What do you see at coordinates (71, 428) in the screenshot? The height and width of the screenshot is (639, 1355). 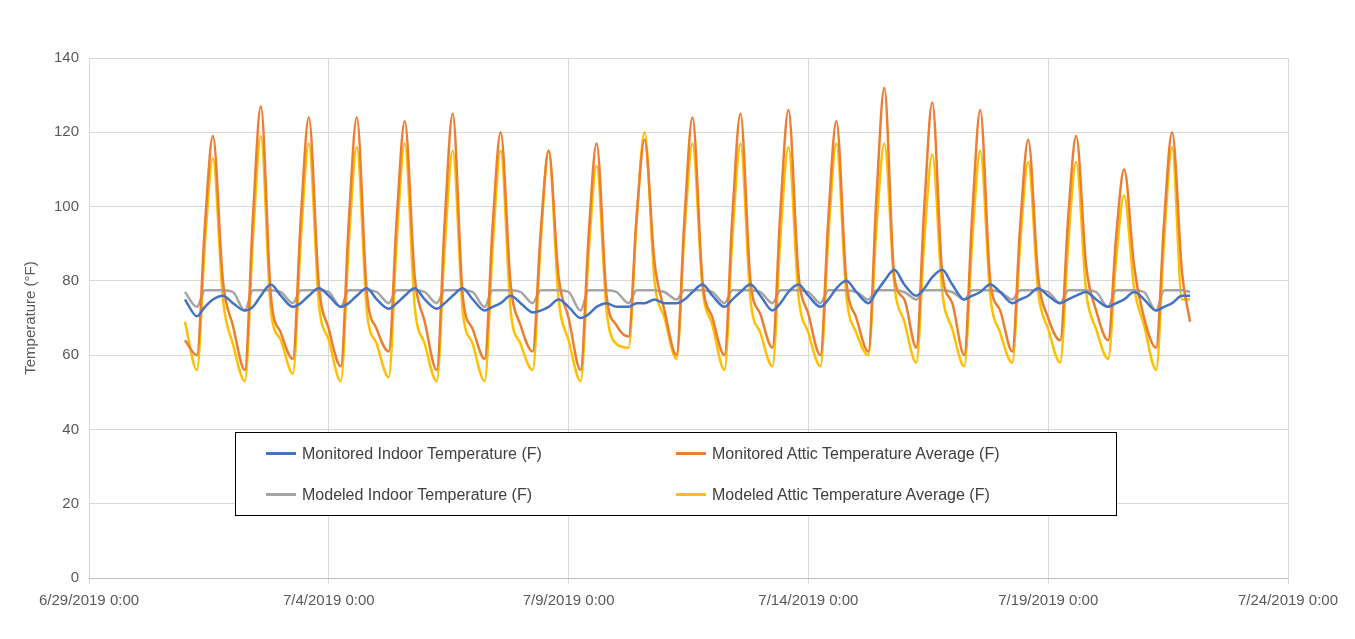 I see `y-tick-label: 40` at bounding box center [71, 428].